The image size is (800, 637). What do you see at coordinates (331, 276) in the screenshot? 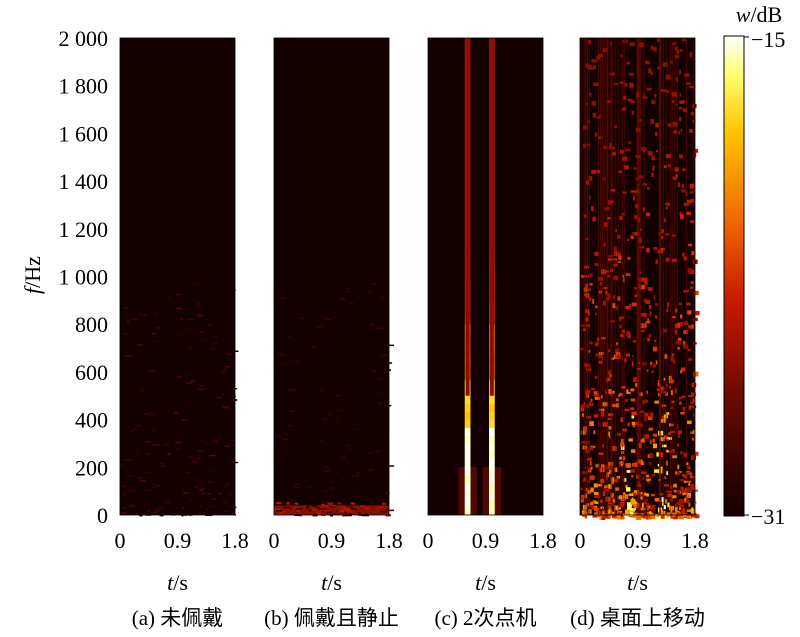
I see `panel-background` at bounding box center [331, 276].